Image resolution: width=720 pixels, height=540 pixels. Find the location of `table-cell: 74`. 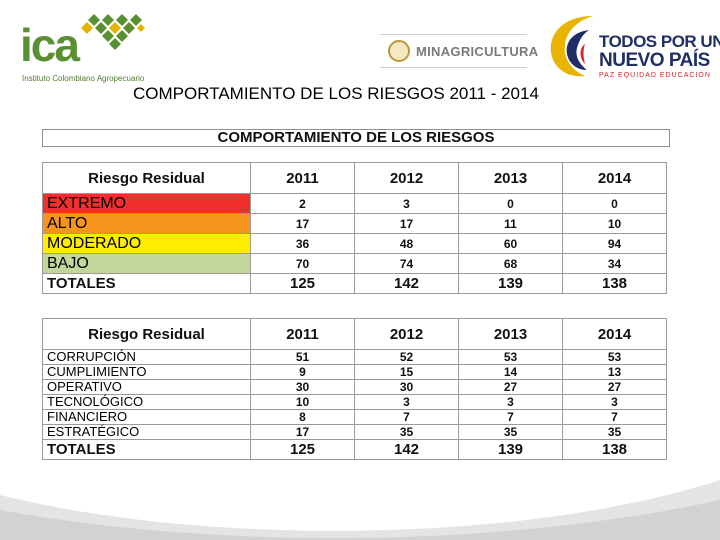

table-cell: 74 is located at coordinates (406, 263).